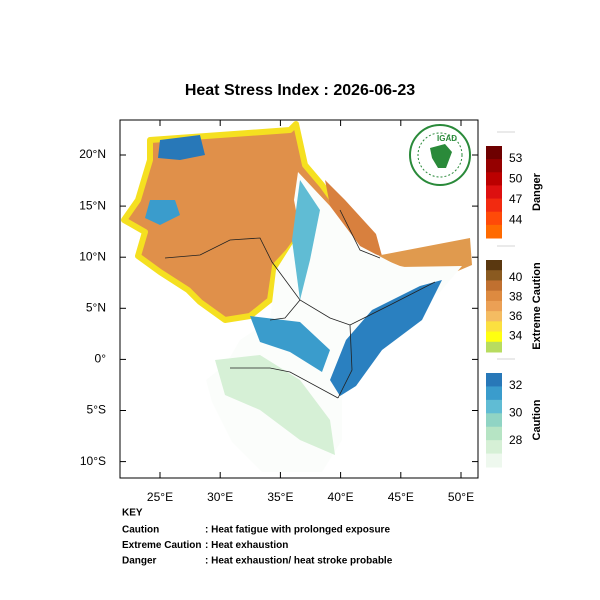  What do you see at coordinates (537, 306) in the screenshot?
I see `legend-title: Extreme Caution` at bounding box center [537, 306].